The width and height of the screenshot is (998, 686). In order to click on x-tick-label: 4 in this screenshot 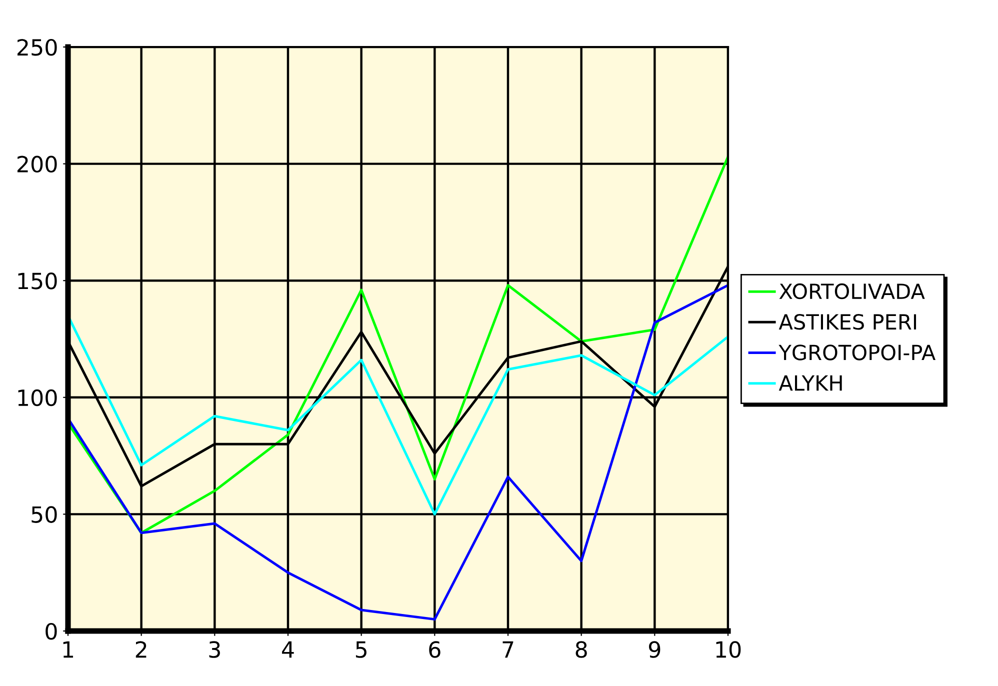, I will do `click(288, 649)`.